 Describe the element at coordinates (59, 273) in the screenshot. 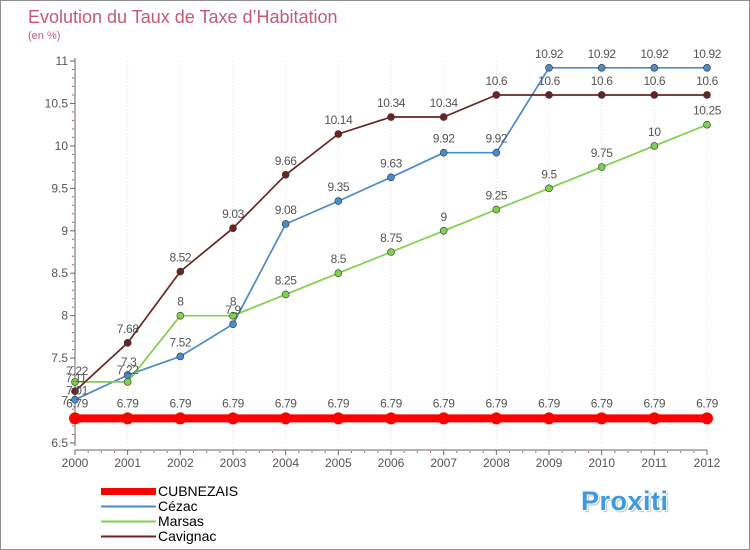

I see `y-tick-label-8.5: 8.5` at that location.